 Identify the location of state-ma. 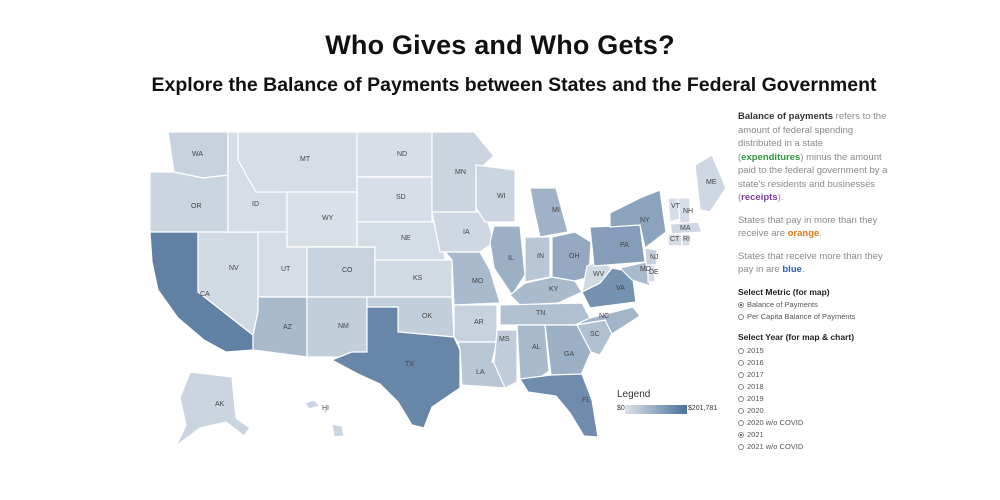
(686, 228).